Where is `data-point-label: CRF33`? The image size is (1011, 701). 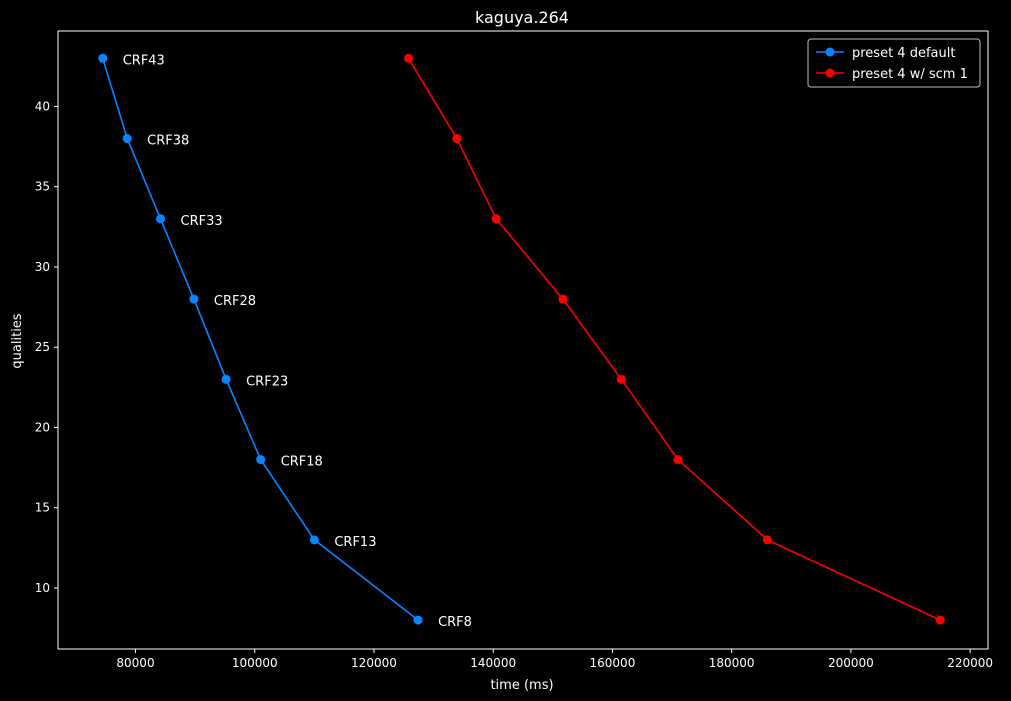
data-point-label: CRF33 is located at coordinates (202, 221).